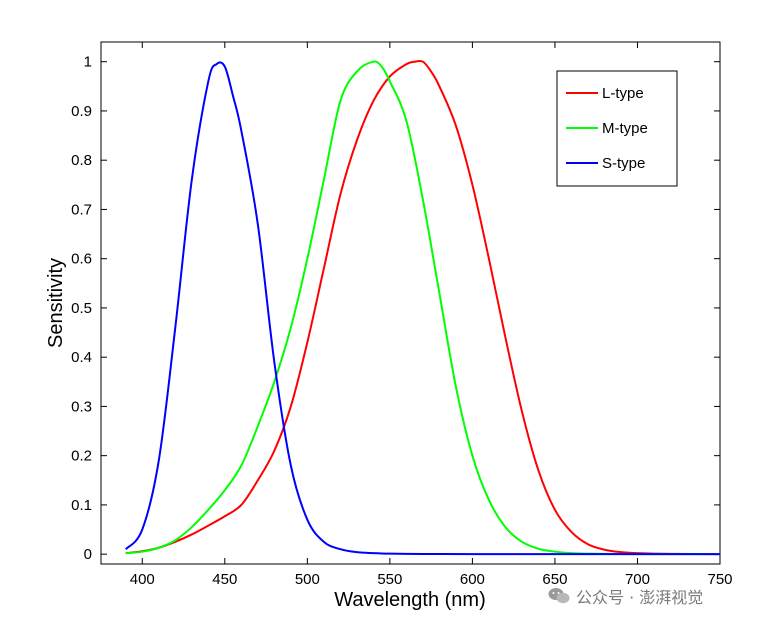 The image size is (776, 627). What do you see at coordinates (81, 406) in the screenshot?
I see `y-tick-label: 0.3` at bounding box center [81, 406].